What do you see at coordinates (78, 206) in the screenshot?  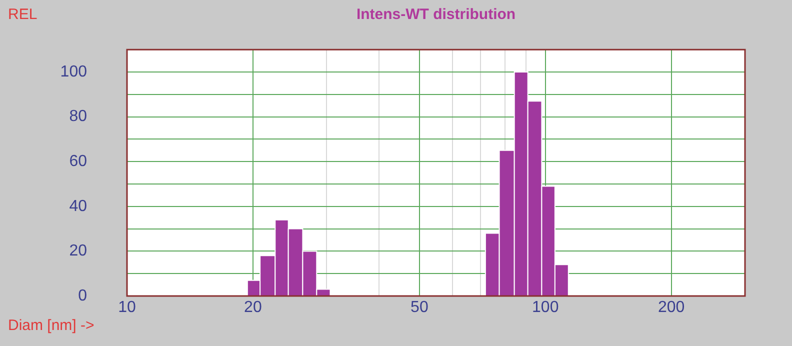 I see `y-tick-label: 40` at bounding box center [78, 206].